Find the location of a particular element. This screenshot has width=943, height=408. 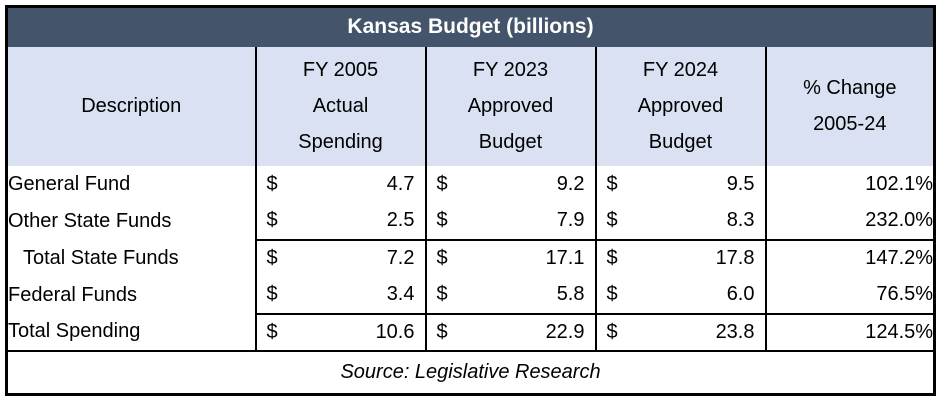

amount-value: 4.7 is located at coordinates (400, 183).